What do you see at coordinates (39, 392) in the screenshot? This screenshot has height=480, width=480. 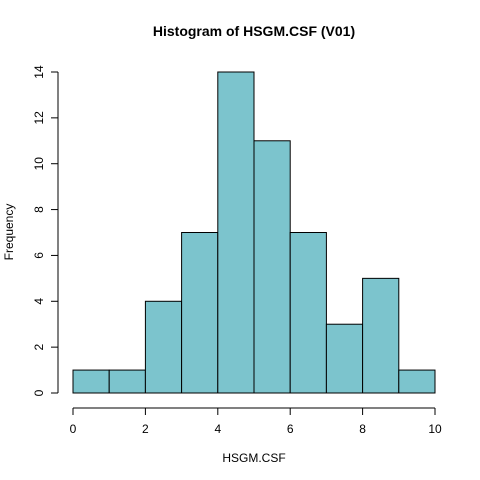 I see `y-tick-label-0: 0` at bounding box center [39, 392].